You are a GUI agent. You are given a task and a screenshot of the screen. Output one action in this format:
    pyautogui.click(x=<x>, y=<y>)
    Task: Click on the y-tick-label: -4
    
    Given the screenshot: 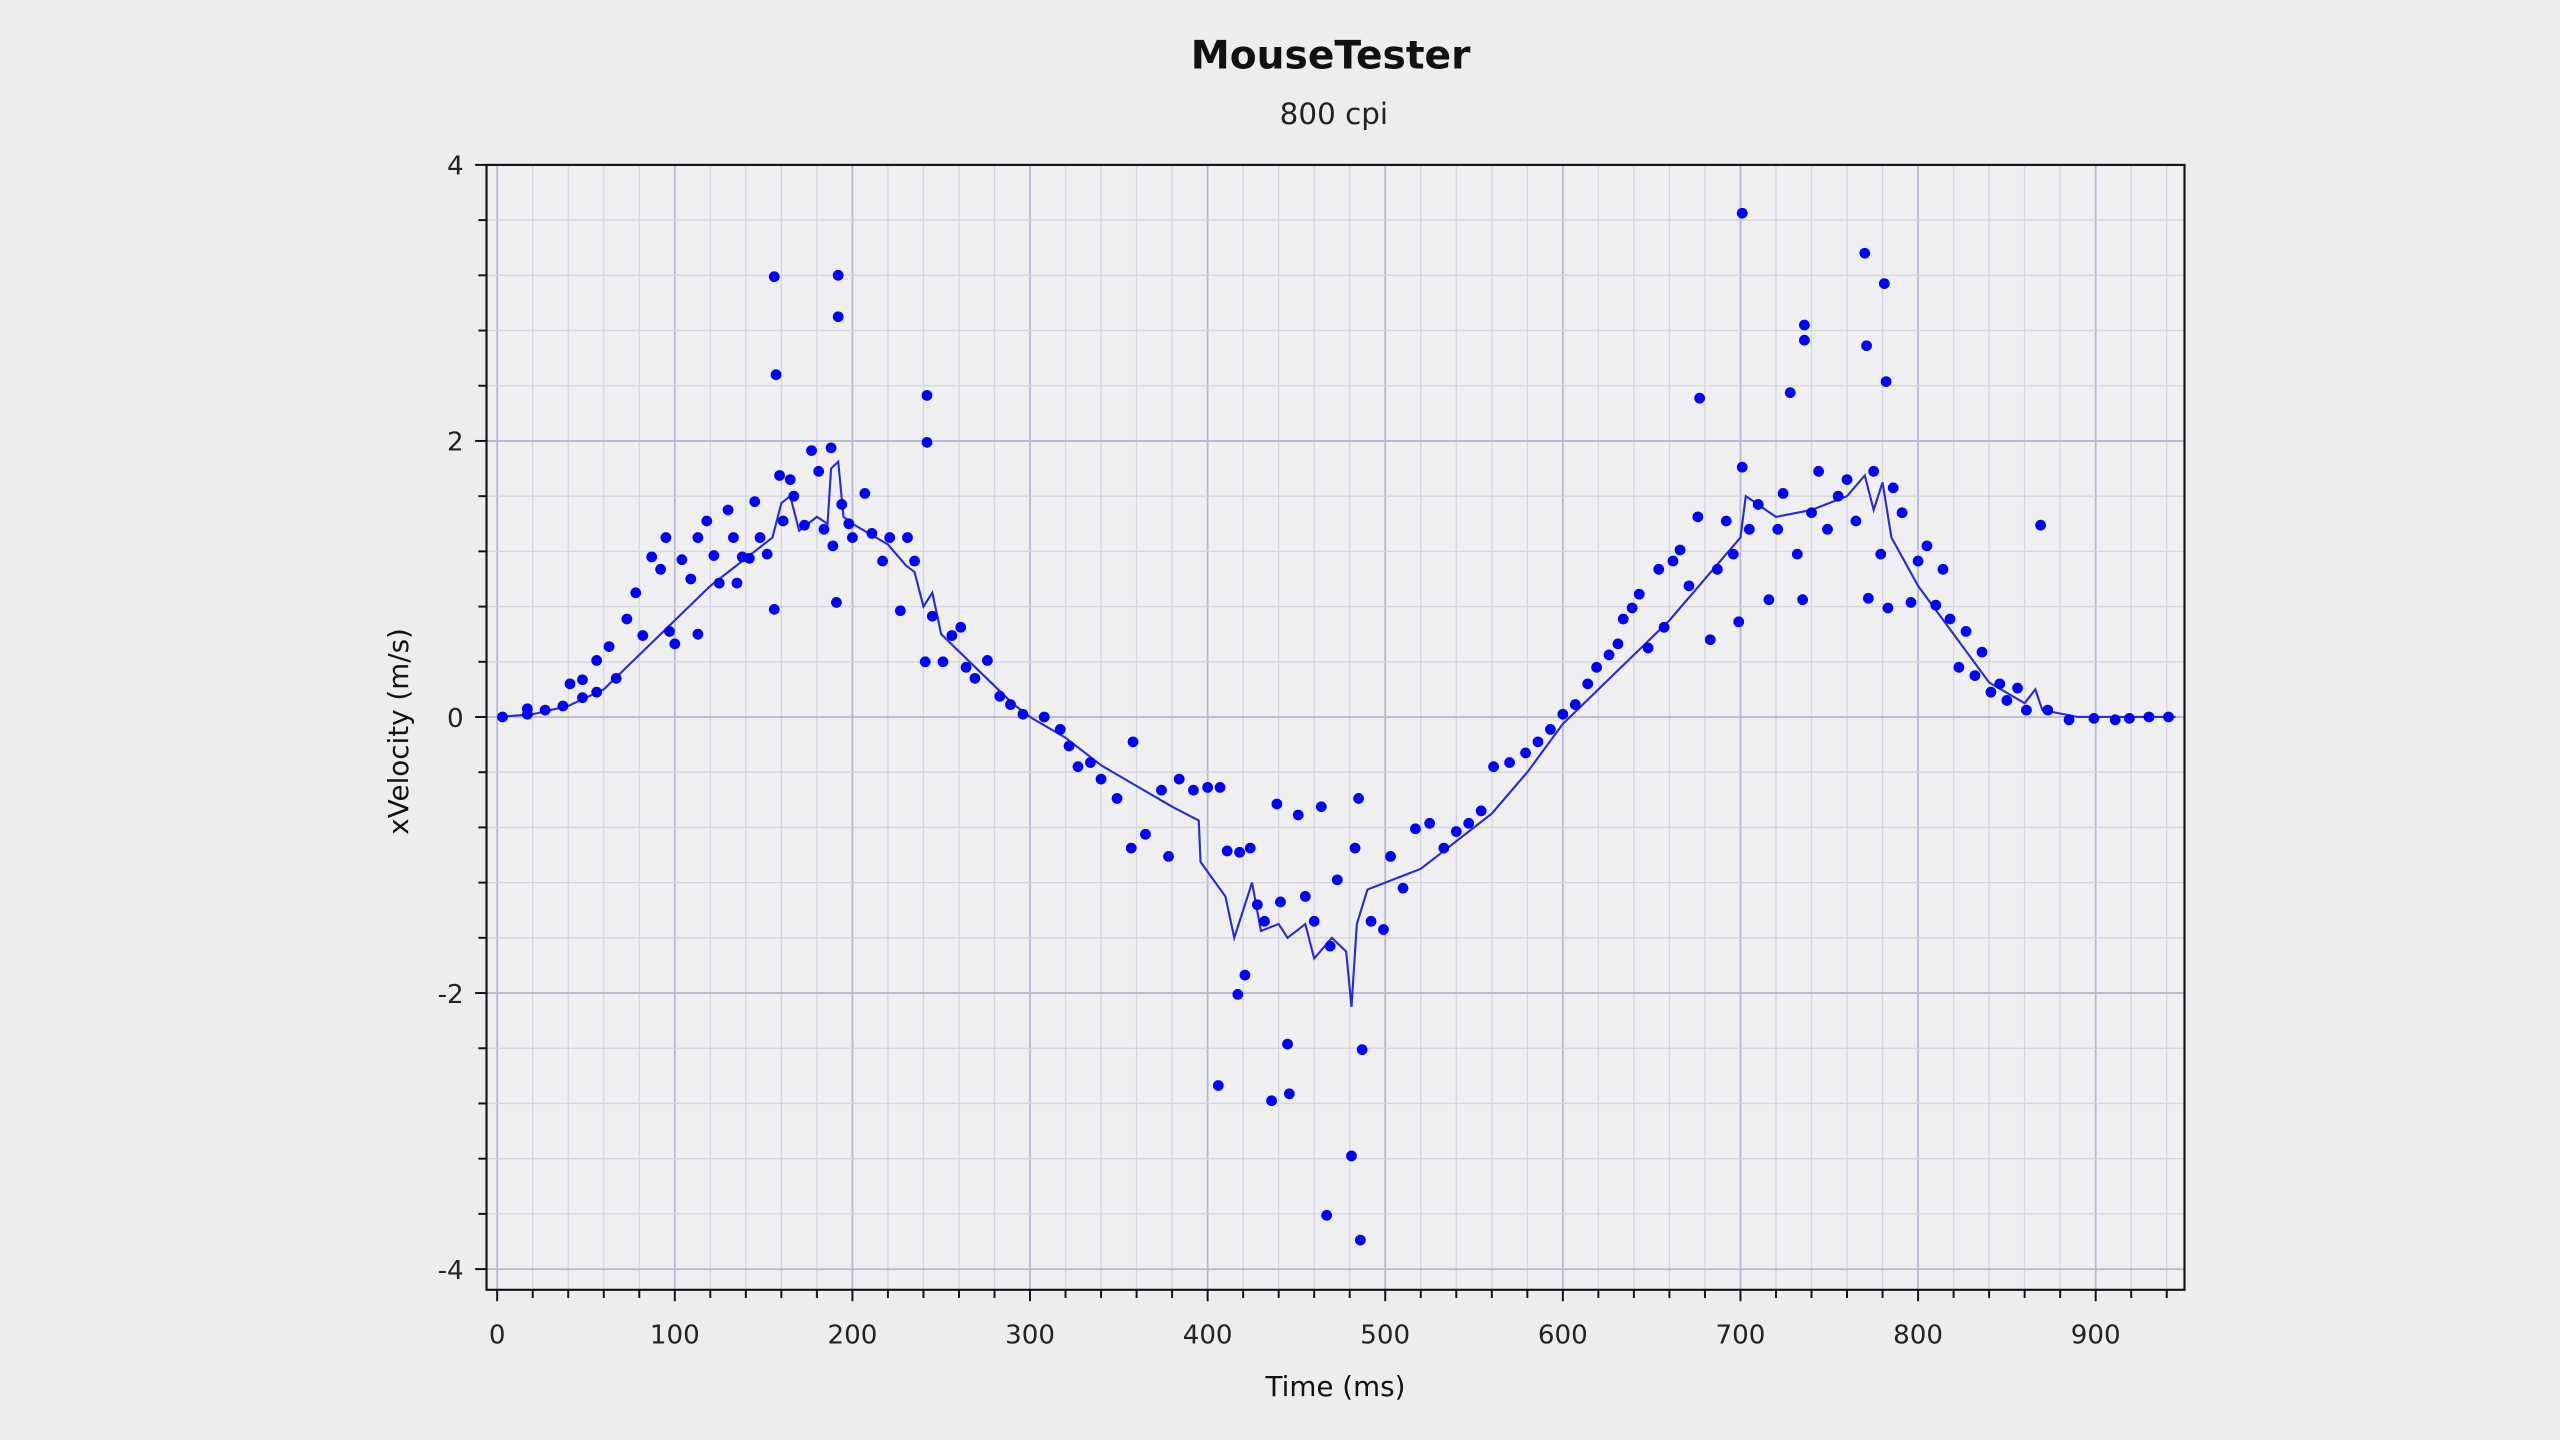 What is the action you would take?
    pyautogui.click(x=451, y=1271)
    